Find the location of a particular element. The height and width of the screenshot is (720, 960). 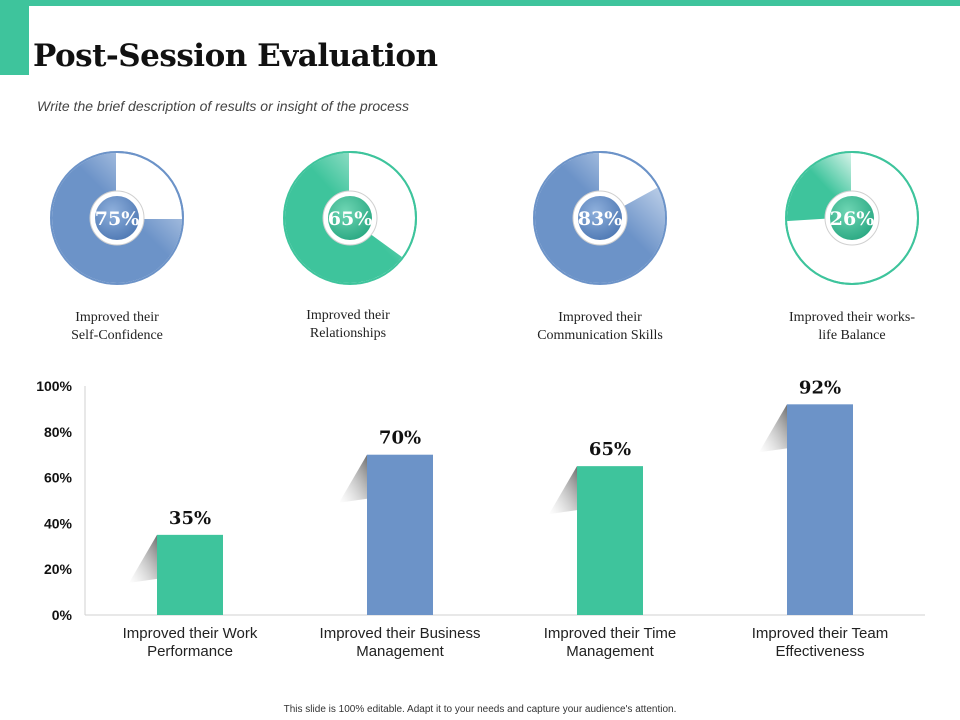

bar-category-label: Improved their Business Management is located at coordinates (400, 643).